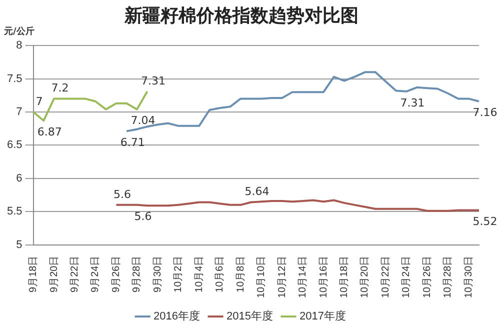 Image resolution: width=499 pixels, height=332 pixels. What do you see at coordinates (324, 277) in the screenshot?
I see `x-tick-label: 10月16日` at bounding box center [324, 277].